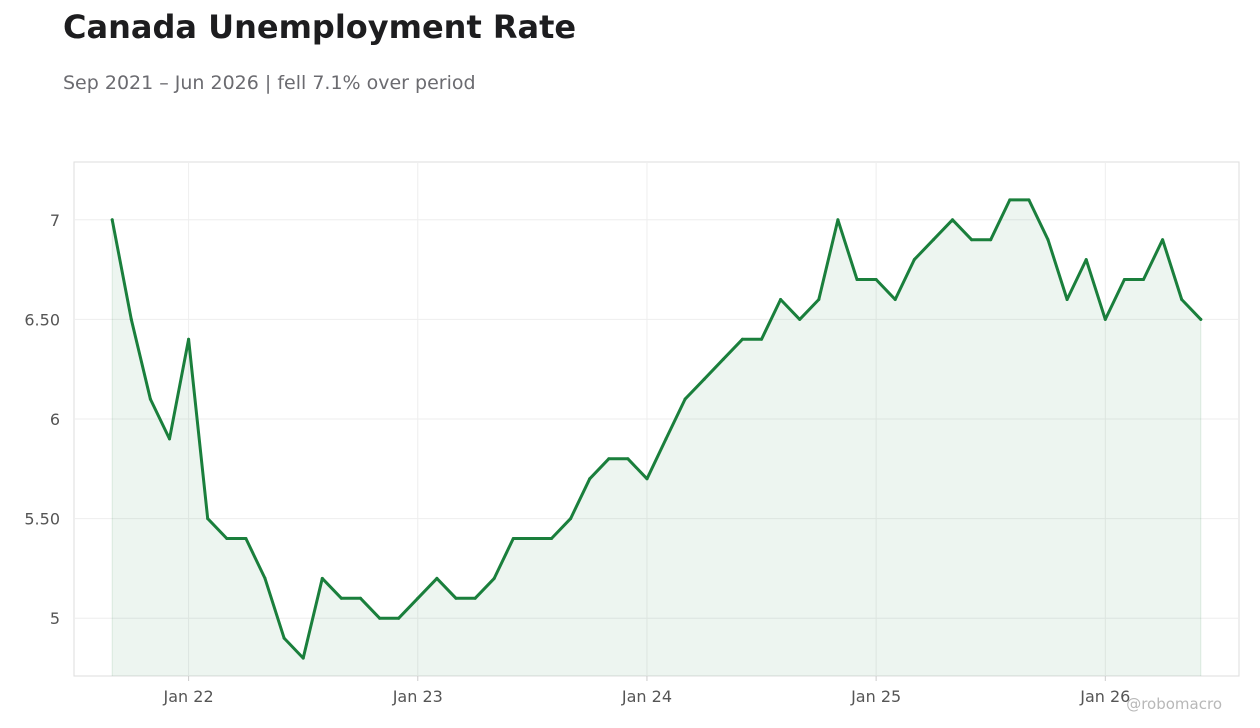 This screenshot has height=728, width=1260. I want to click on x-tick-label: Jan 24, so click(646, 696).